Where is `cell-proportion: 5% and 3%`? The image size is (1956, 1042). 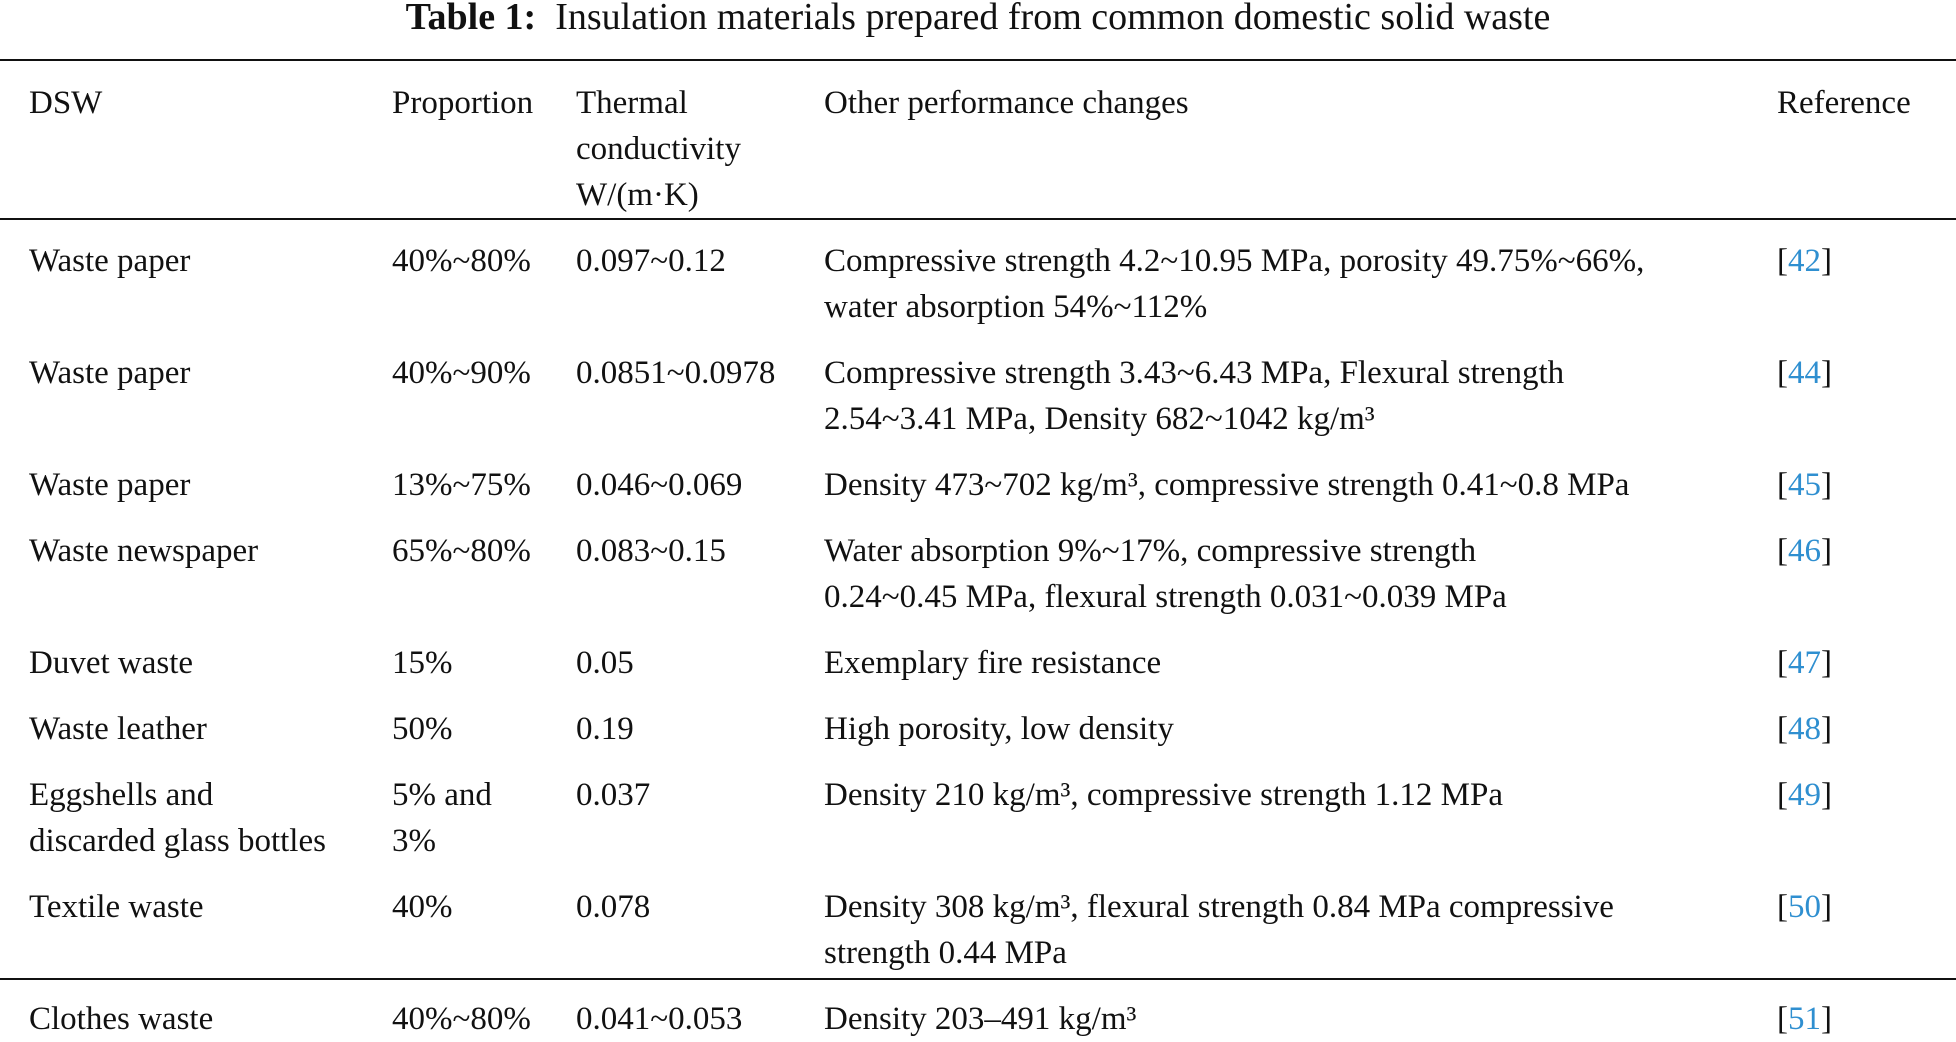
cell-proportion: 5% and 3% is located at coordinates (484, 808).